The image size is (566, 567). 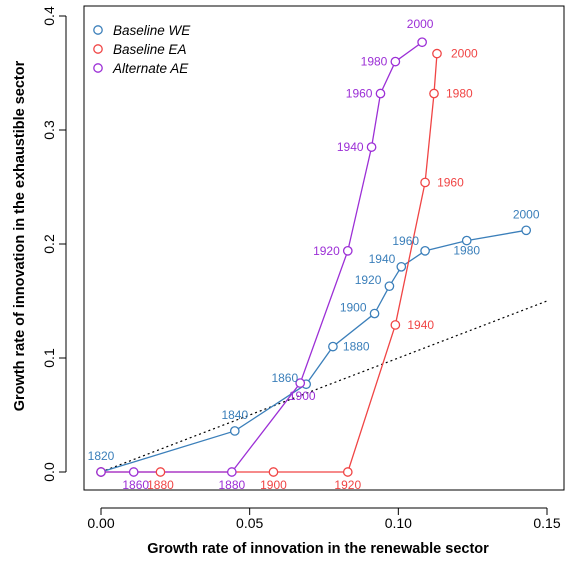 I want to click on legend-label: Baseline WE, so click(x=152, y=30).